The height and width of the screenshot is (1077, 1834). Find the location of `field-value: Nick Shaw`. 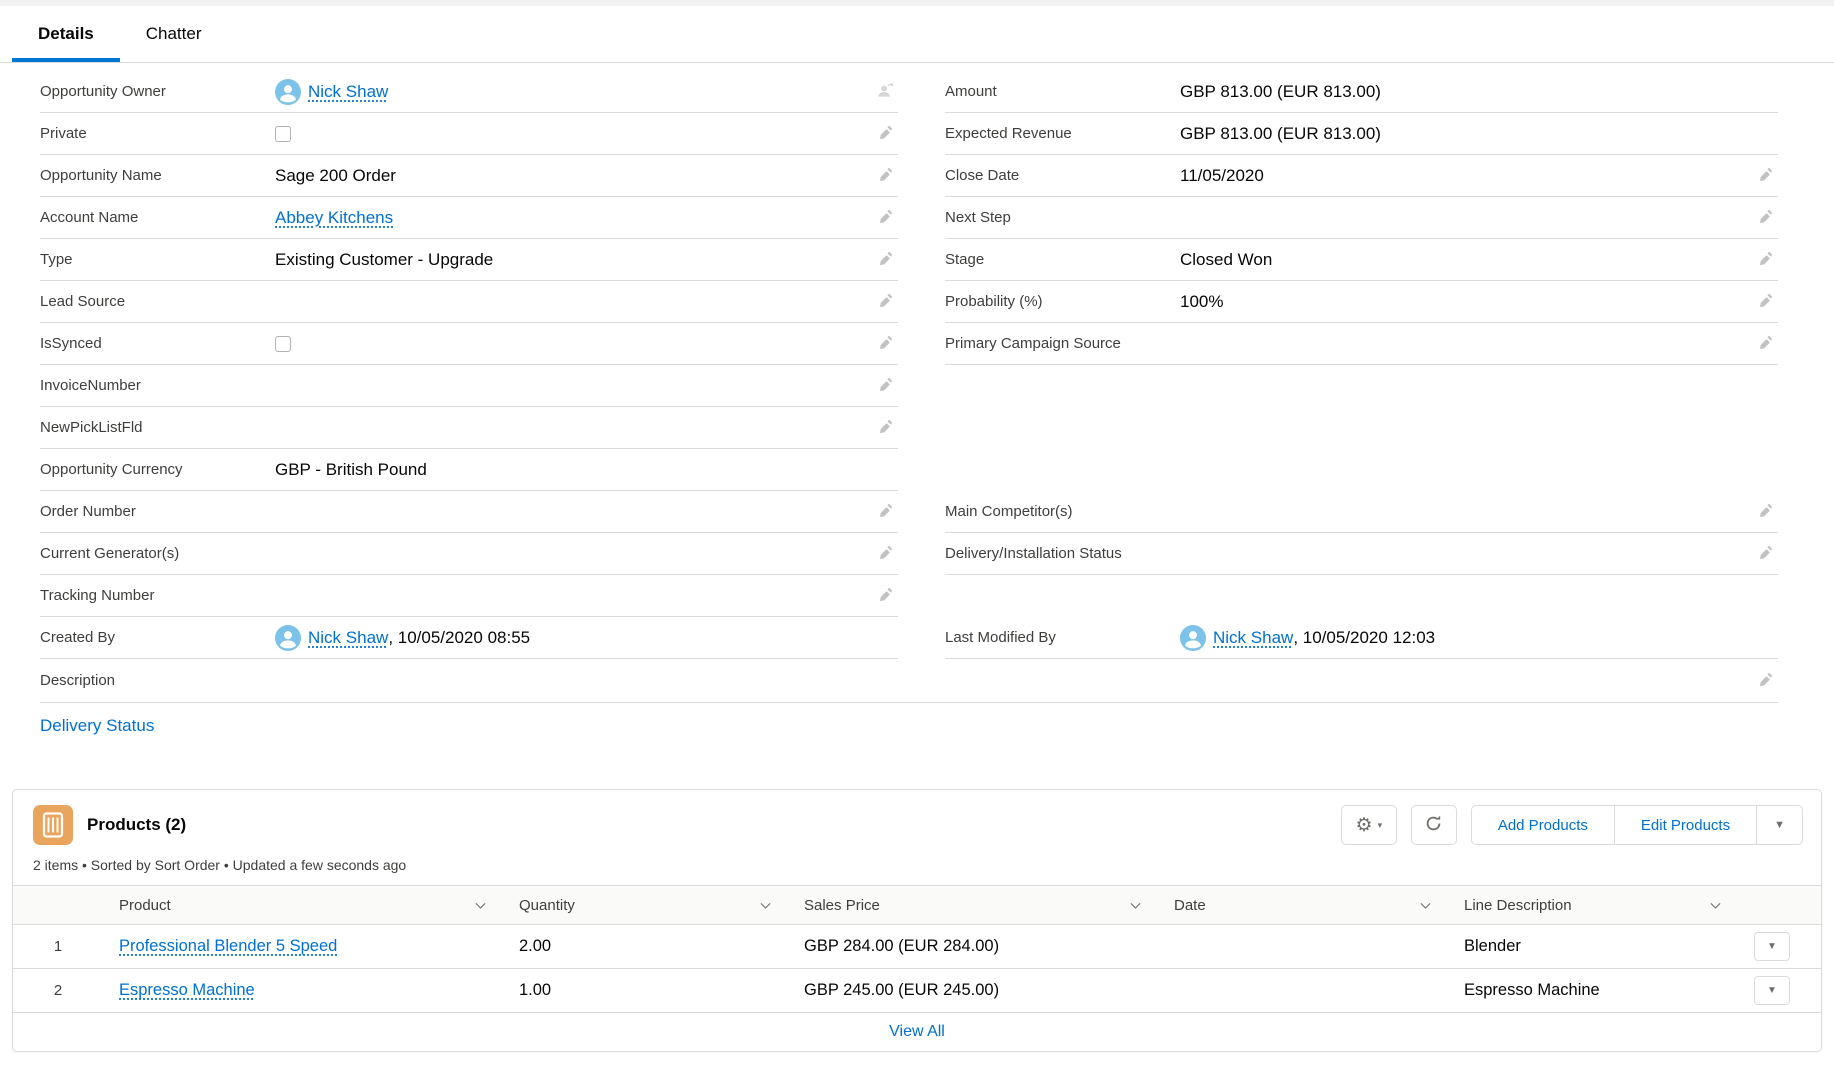

field-value: Nick Shaw is located at coordinates (573, 91).